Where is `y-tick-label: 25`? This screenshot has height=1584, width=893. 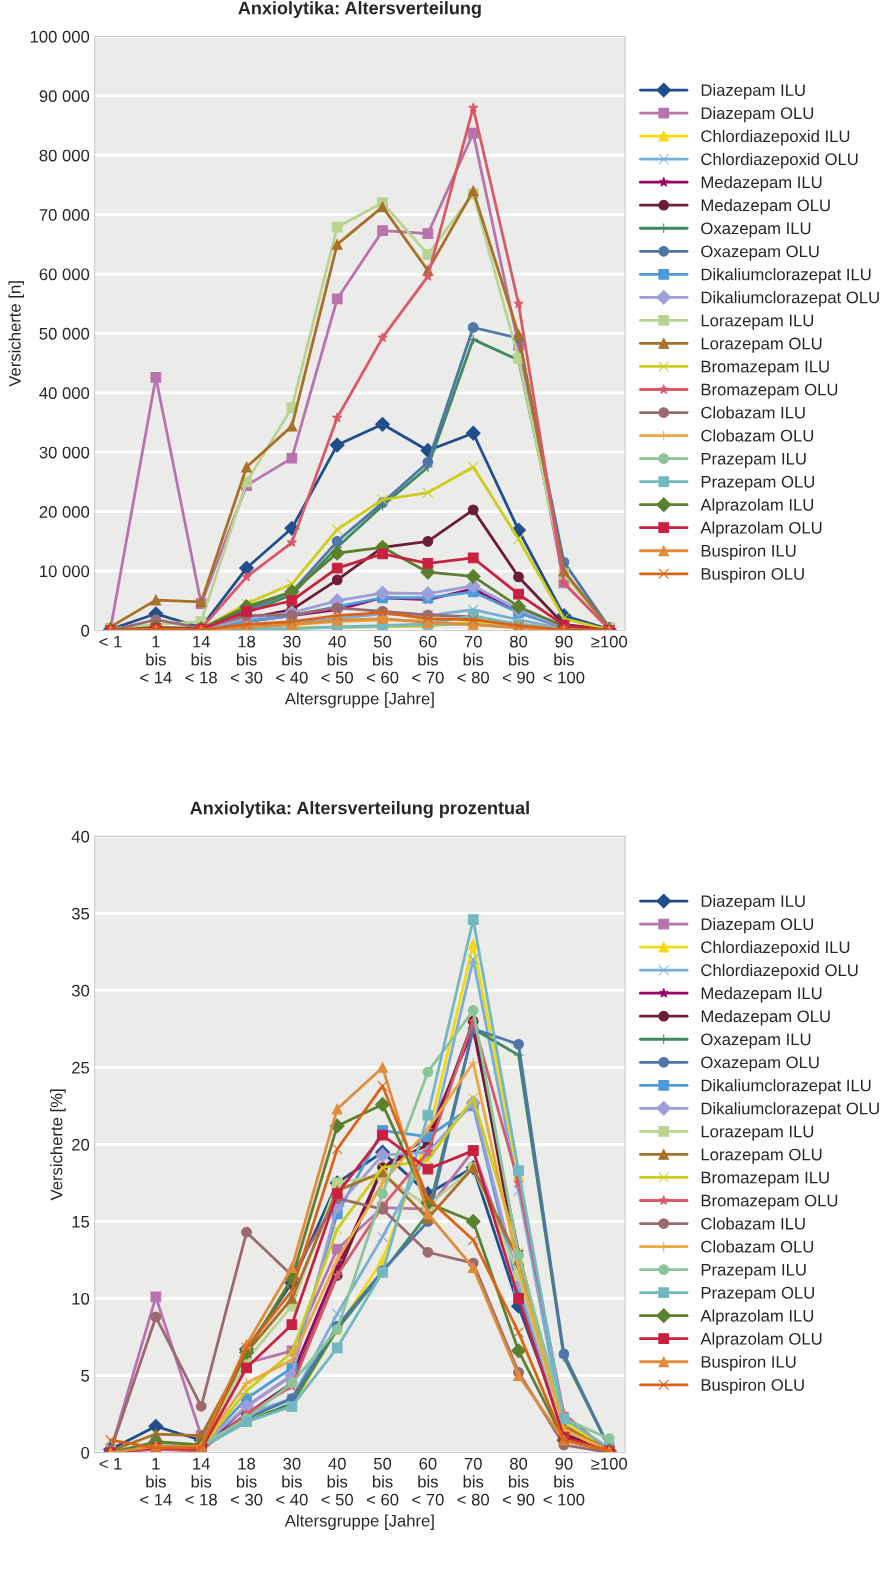 y-tick-label: 25 is located at coordinates (81, 1067).